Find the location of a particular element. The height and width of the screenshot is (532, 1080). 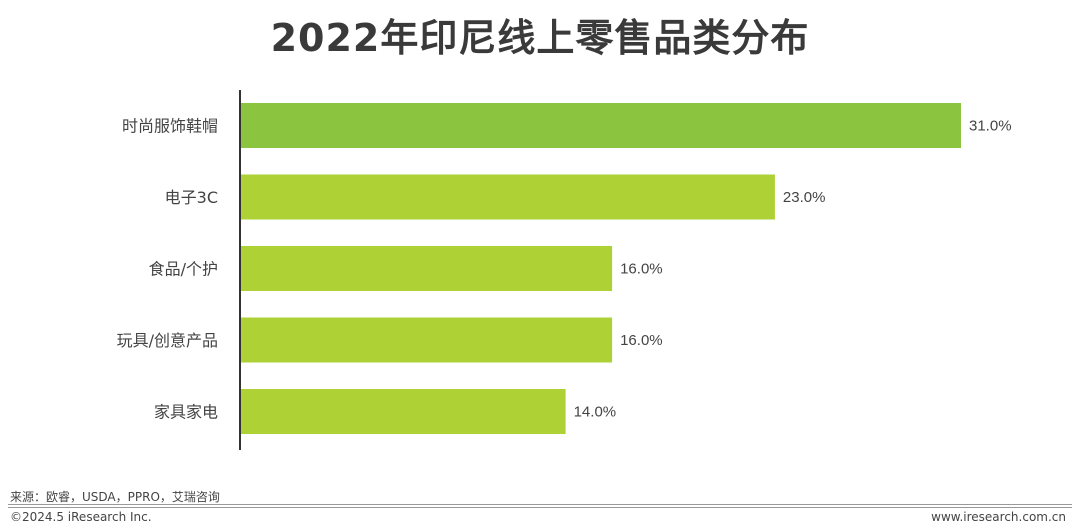

category-label: 时尚服饰鞋帽 is located at coordinates (170, 126).